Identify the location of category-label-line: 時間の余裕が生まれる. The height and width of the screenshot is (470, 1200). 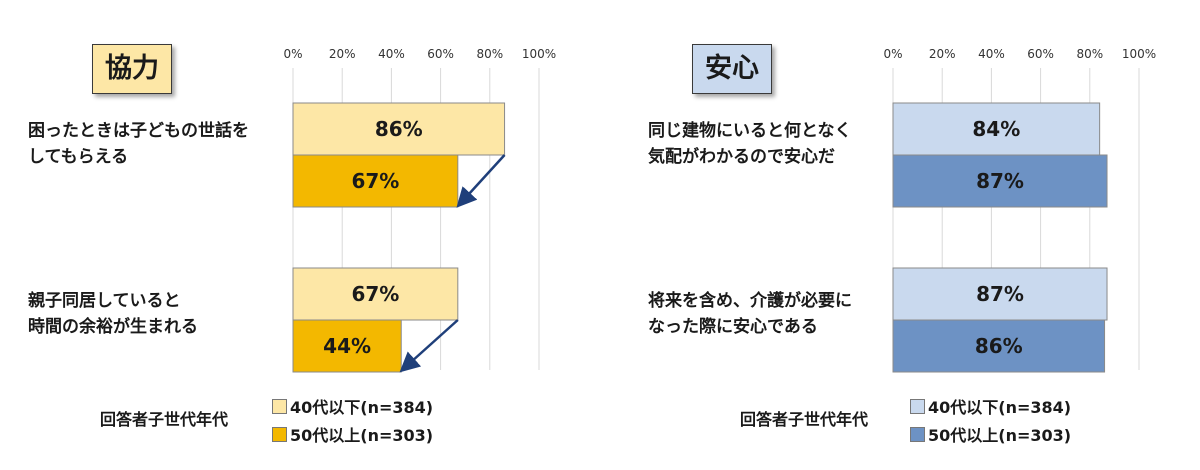
(113, 327).